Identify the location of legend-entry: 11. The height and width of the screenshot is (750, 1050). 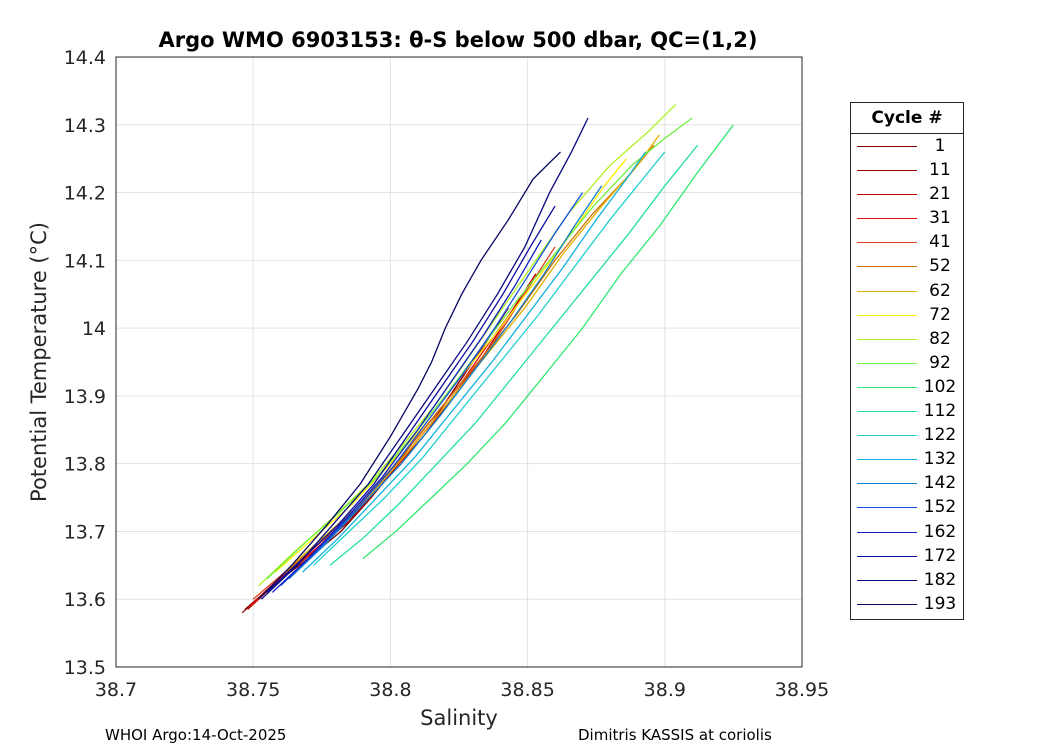
(907, 170).